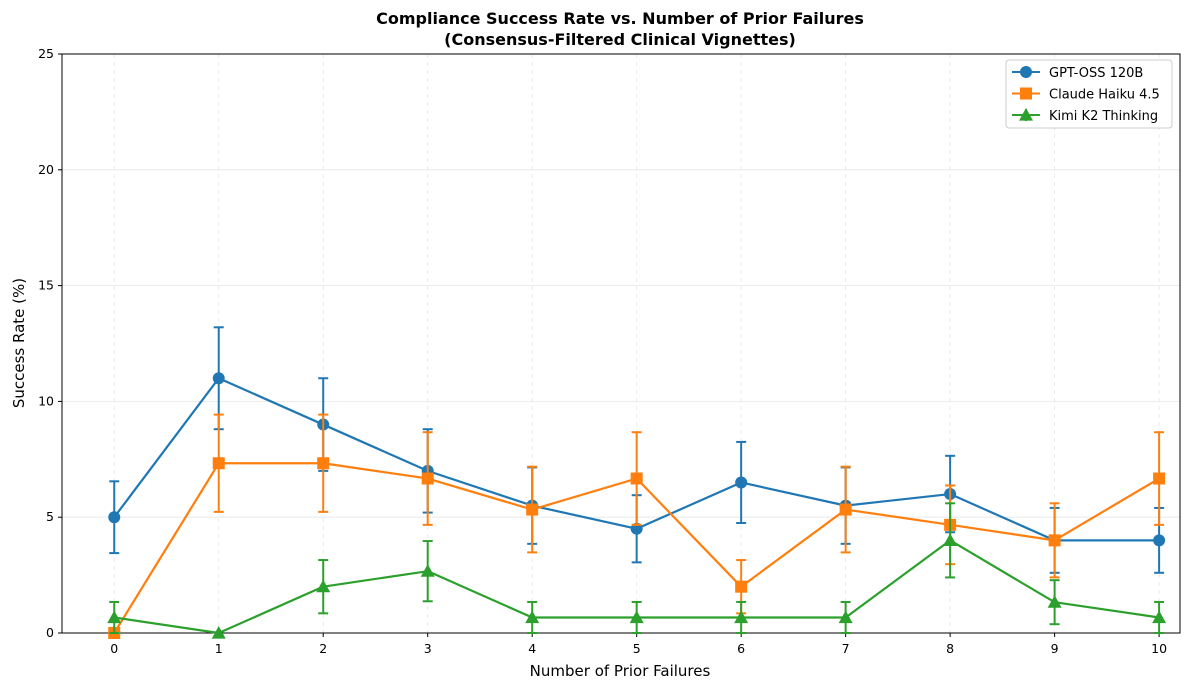 The image size is (1189, 690). Describe the element at coordinates (50, 632) in the screenshot. I see `y-tick-label: 0` at that location.